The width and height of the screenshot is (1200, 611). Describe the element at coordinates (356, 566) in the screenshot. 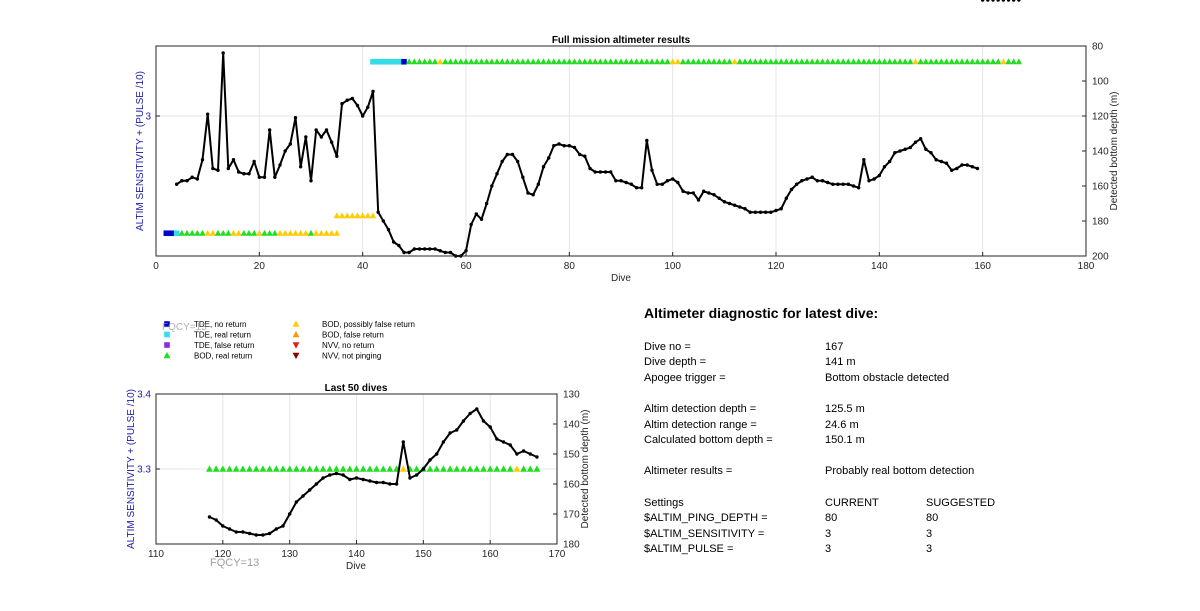

I see `last-50-x-label: Dive` at that location.